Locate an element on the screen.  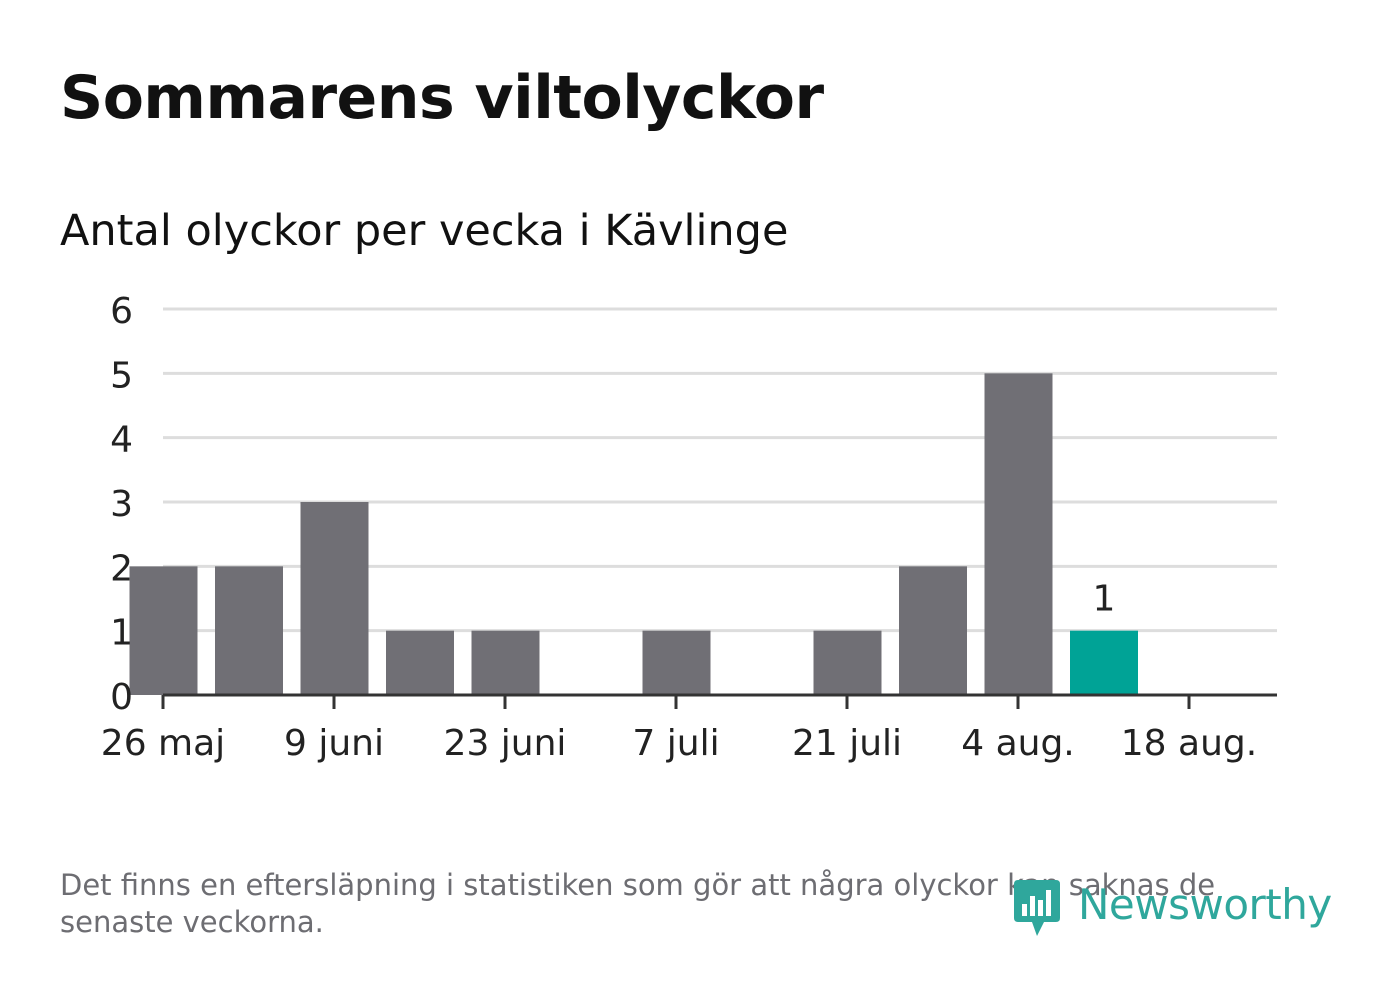
x-tick-label: 7 juli is located at coordinates (675, 743).